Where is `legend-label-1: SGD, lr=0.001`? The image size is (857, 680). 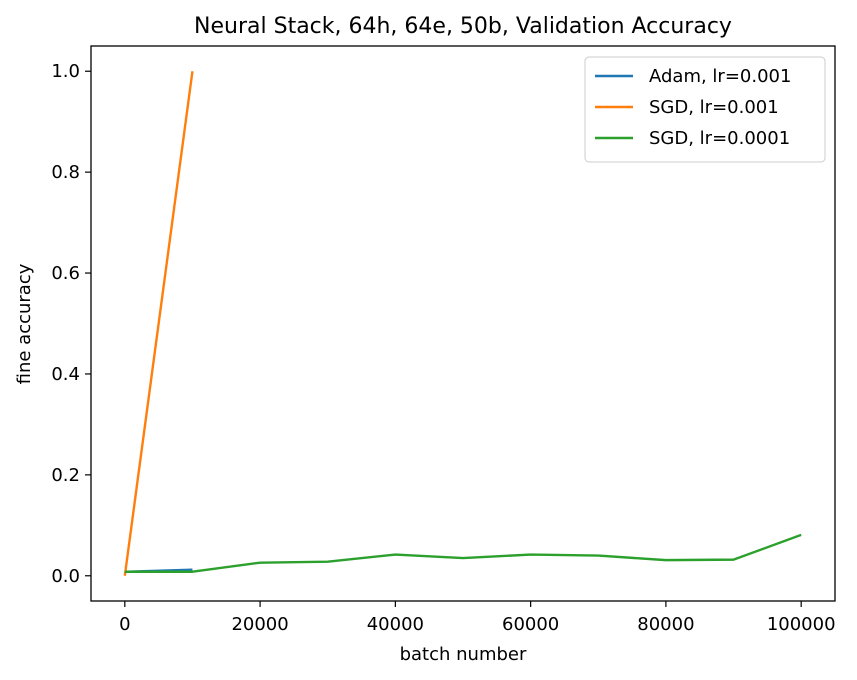
legend-label-1: SGD, lr=0.001 is located at coordinates (714, 107).